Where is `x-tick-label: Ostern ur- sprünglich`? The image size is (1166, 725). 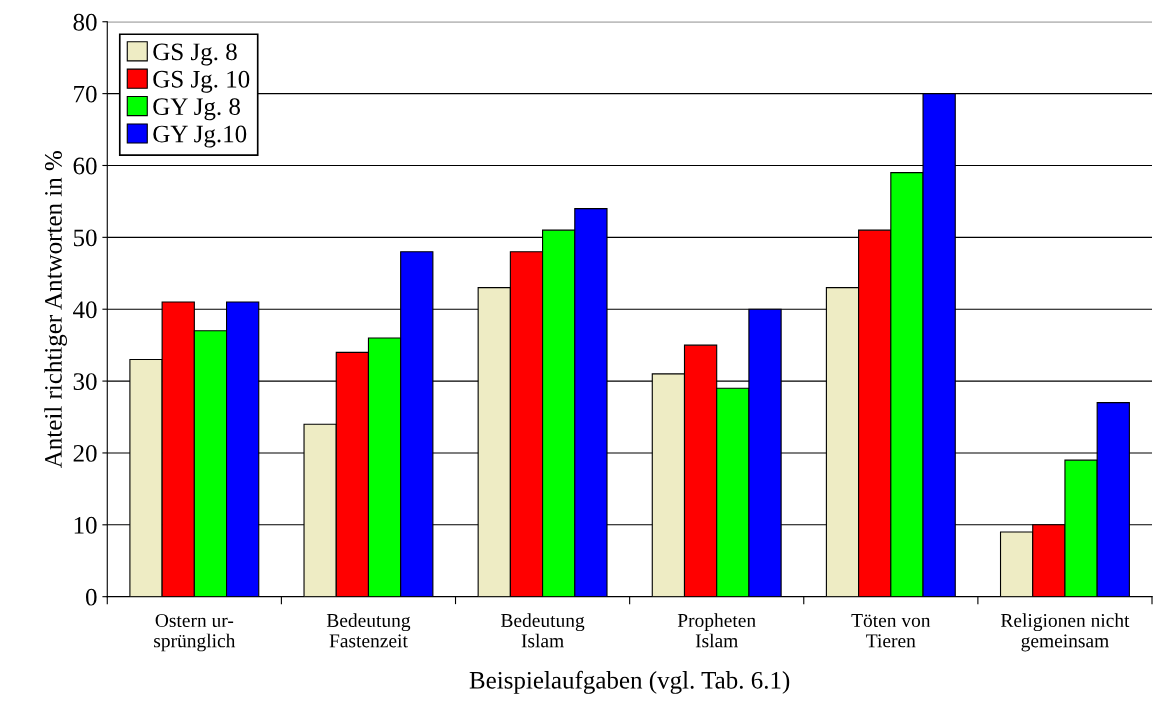 x-tick-label: Ostern ur- sprünglich is located at coordinates (195, 632).